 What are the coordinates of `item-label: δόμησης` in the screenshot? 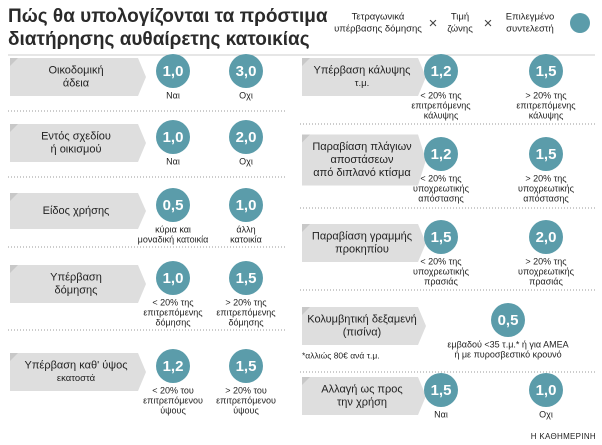 It's located at (76, 290).